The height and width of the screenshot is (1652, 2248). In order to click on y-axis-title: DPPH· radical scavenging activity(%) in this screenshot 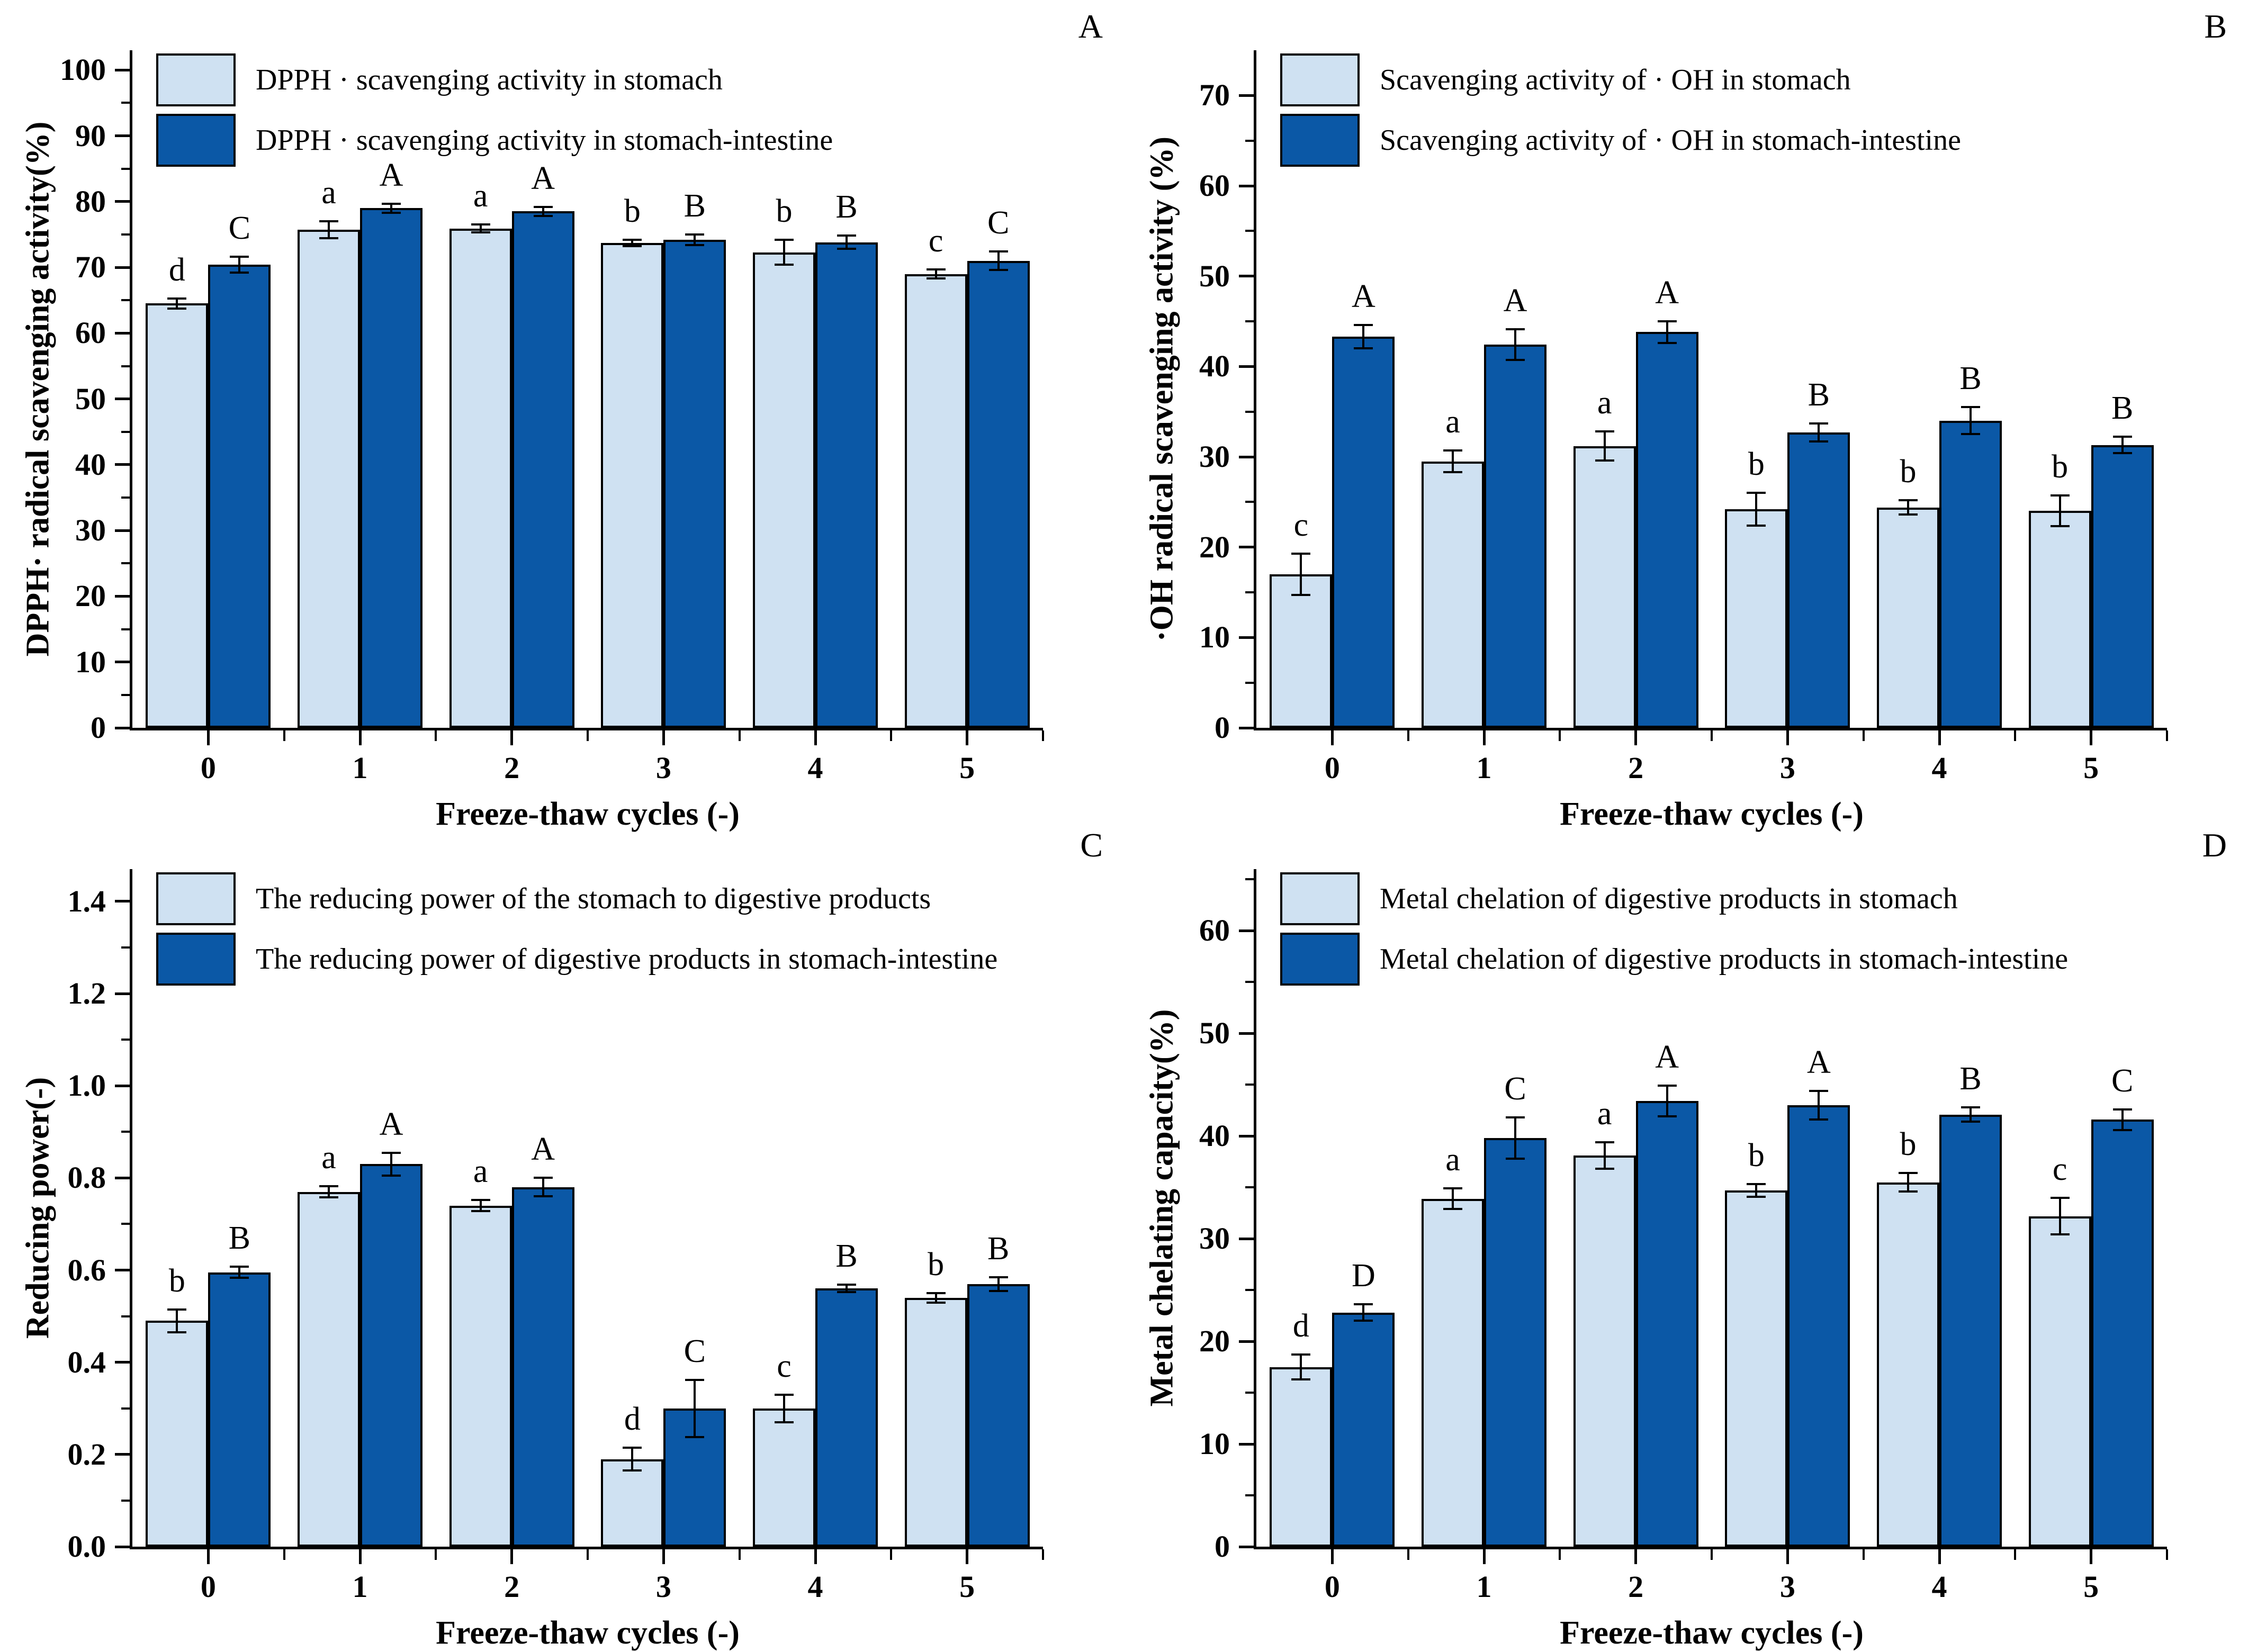, I will do `click(38, 389)`.